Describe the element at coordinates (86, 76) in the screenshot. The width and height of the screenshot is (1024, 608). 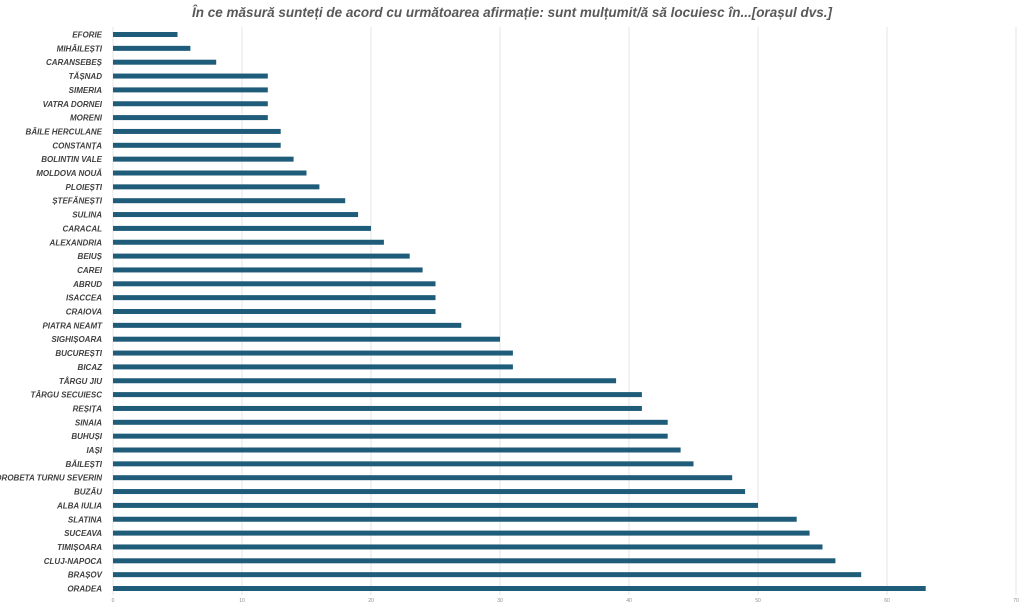
I see `category-label: TĂȘNAD` at that location.